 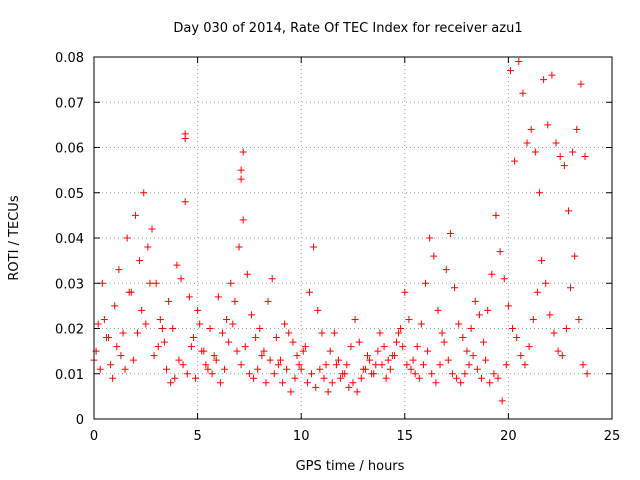 I want to click on x-axis-label: GPS time / hours, so click(x=350, y=466).